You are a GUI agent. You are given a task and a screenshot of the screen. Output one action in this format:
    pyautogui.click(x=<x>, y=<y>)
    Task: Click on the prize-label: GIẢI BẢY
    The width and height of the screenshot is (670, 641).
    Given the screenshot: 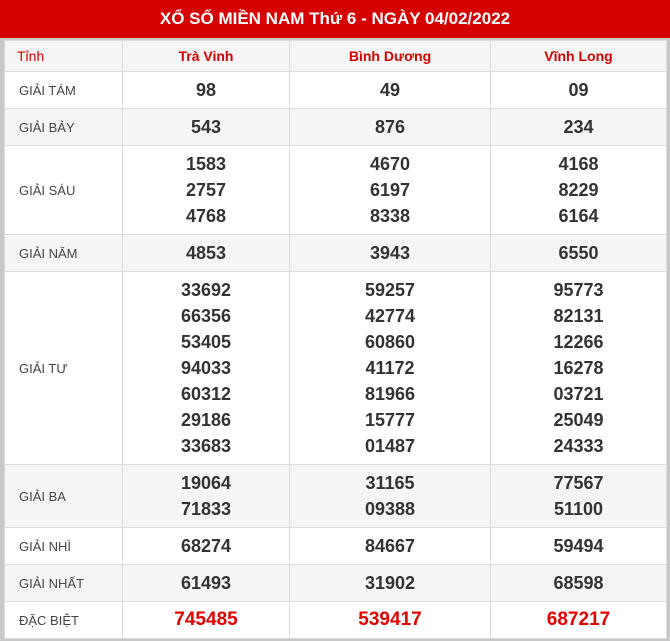 What is the action you would take?
    pyautogui.click(x=63, y=127)
    